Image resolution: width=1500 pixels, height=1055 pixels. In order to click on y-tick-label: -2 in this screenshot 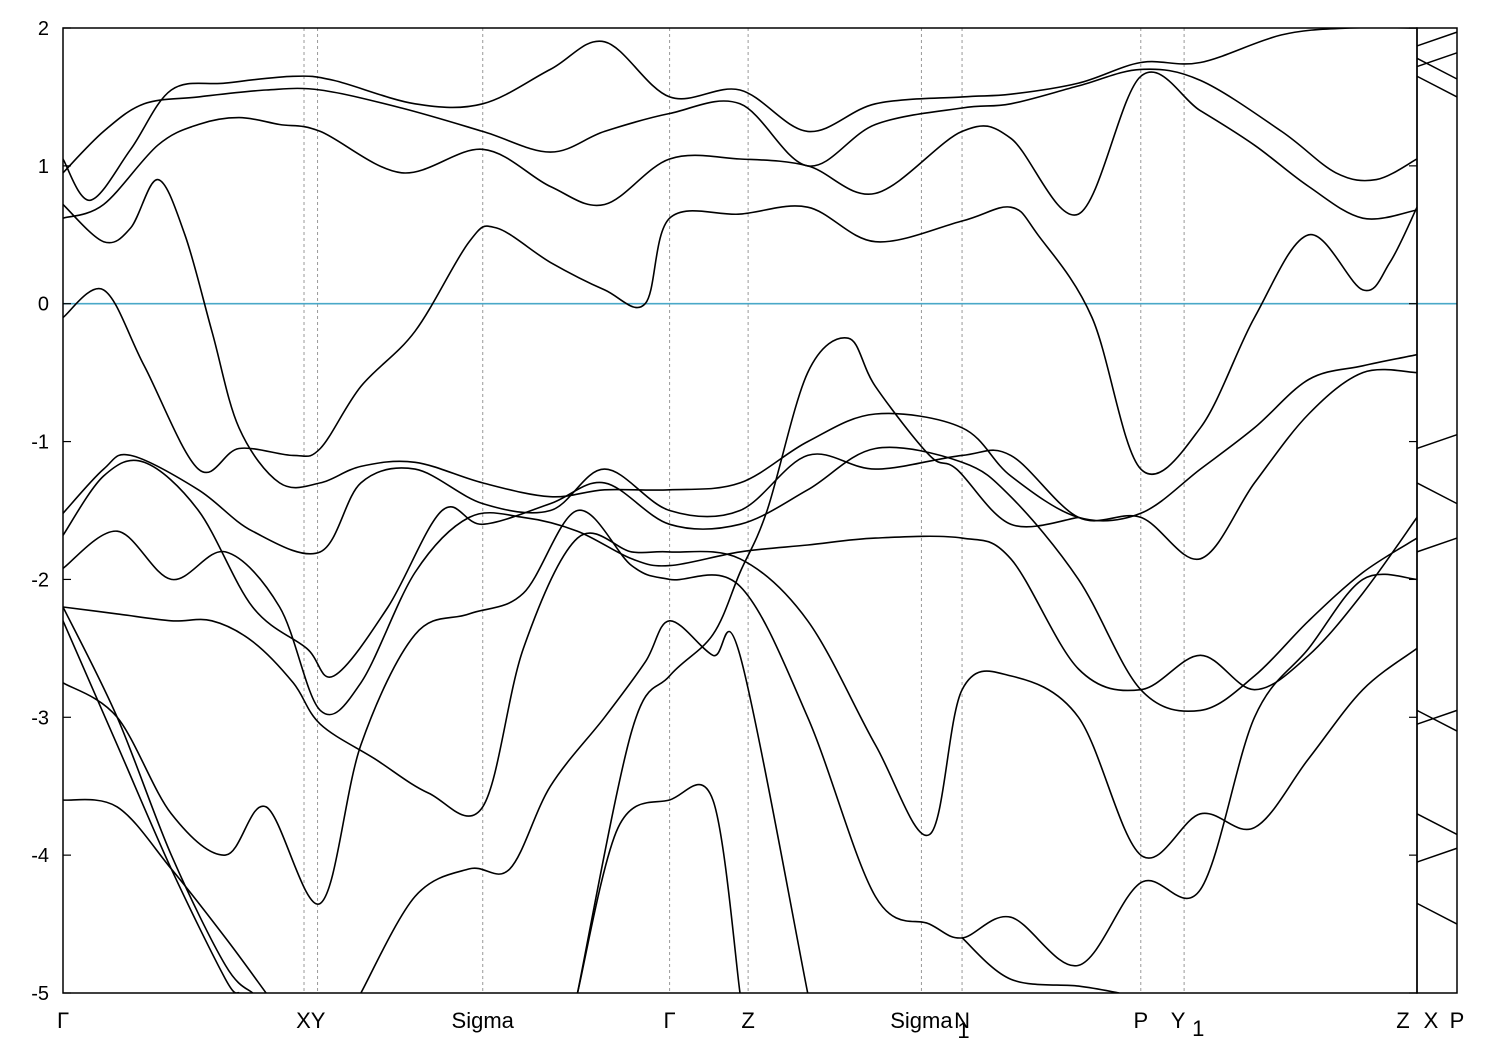, I will do `click(40, 580)`.